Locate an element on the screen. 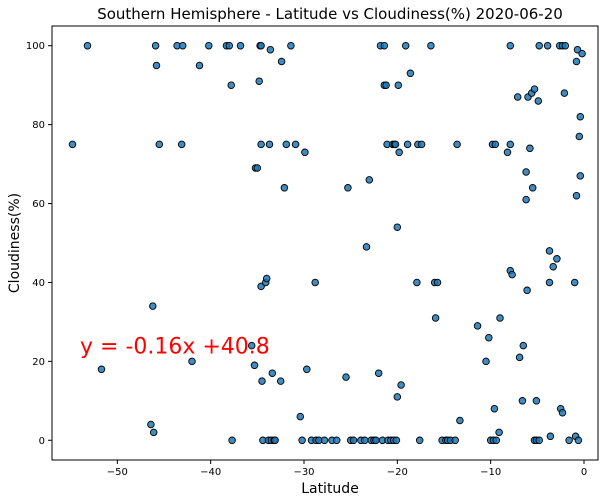  x-tick-label: −40 is located at coordinates (210, 472).